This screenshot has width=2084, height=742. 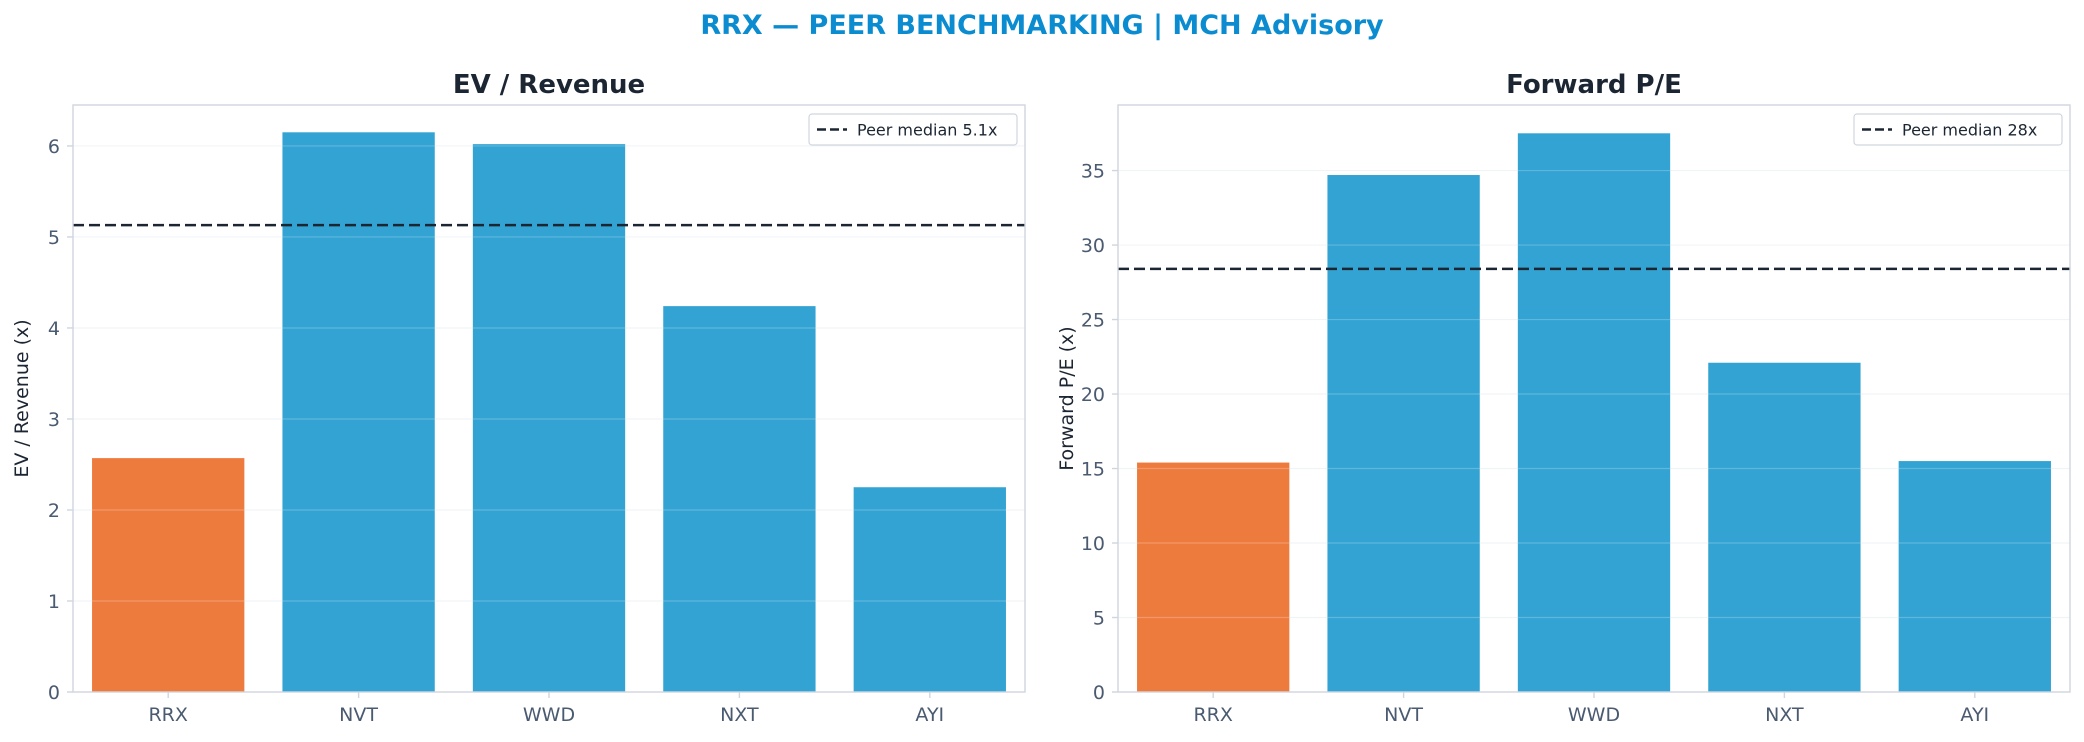 I want to click on ev-revenue-chart-title: EV / Revenue, so click(x=549, y=85).